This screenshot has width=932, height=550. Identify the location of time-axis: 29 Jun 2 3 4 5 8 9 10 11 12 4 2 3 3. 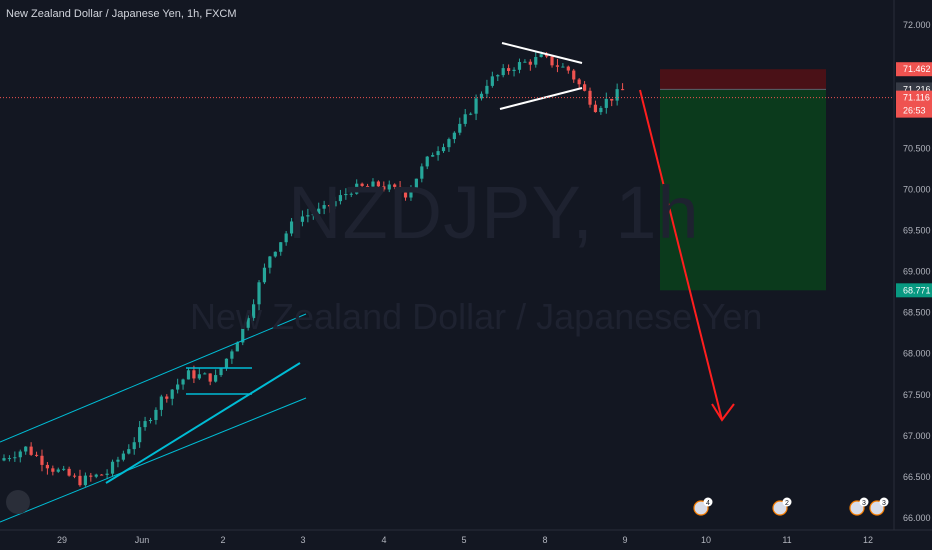
(466, 521).